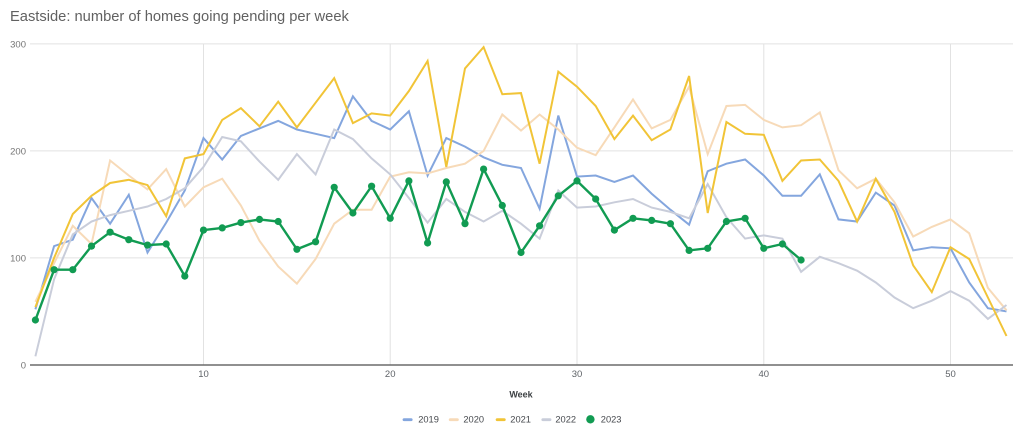 The width and height of the screenshot is (1024, 439). What do you see at coordinates (18, 151) in the screenshot?
I see `svg-text: 200` at bounding box center [18, 151].